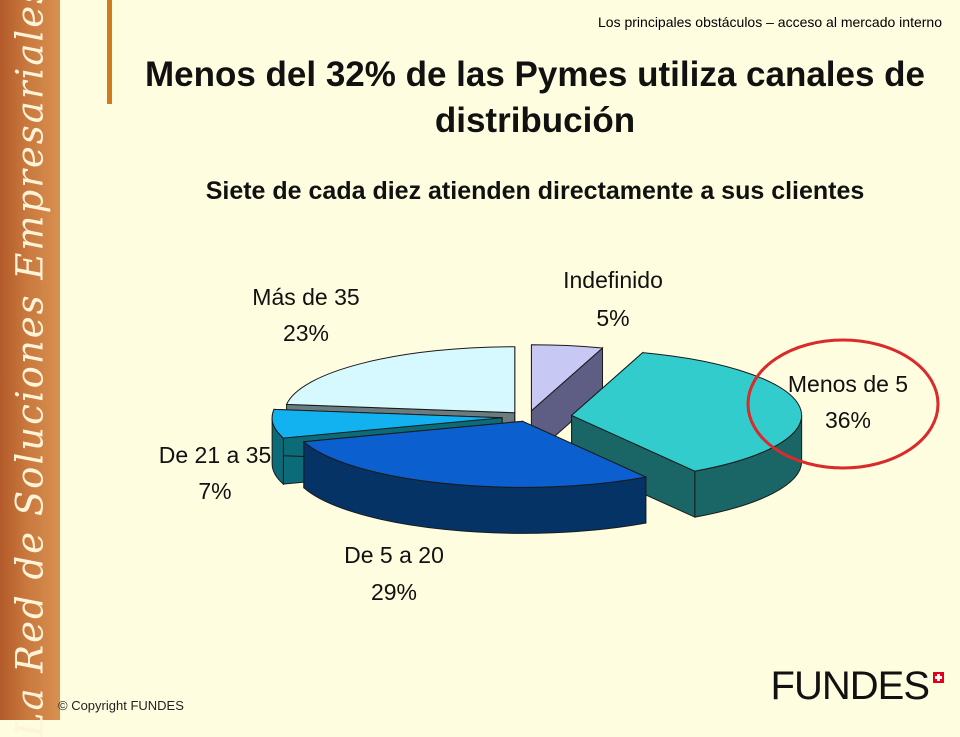 Image resolution: width=960 pixels, height=737 pixels. Describe the element at coordinates (305, 297) in the screenshot. I see `slice-label: Más de 35` at that location.